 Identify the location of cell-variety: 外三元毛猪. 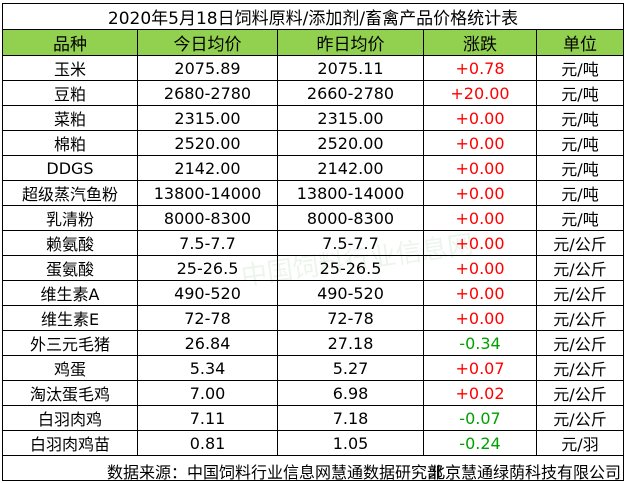
(70, 343).